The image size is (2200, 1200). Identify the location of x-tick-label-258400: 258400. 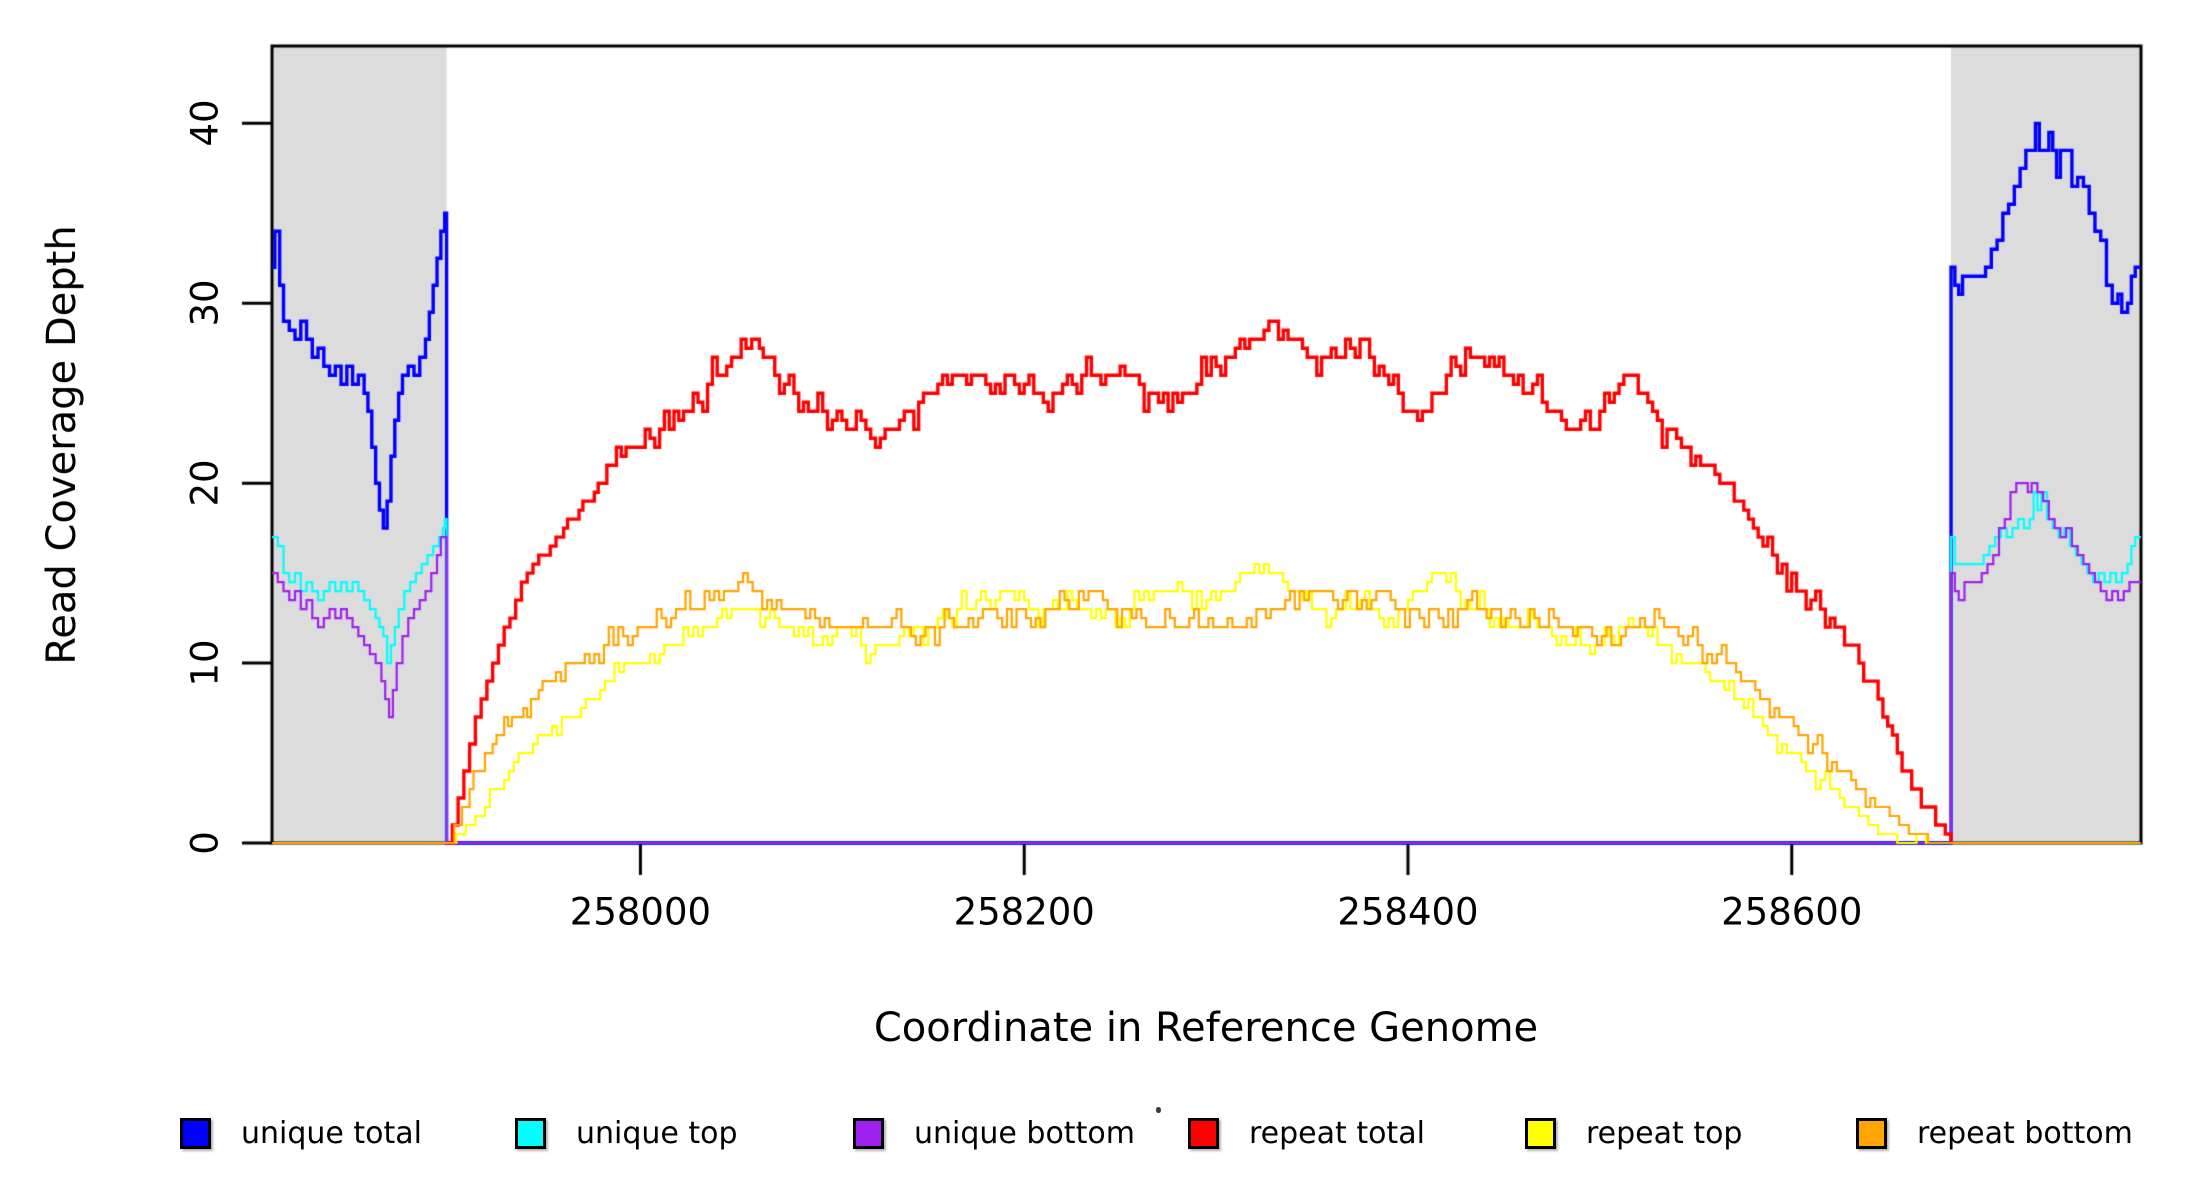
(1408, 912).